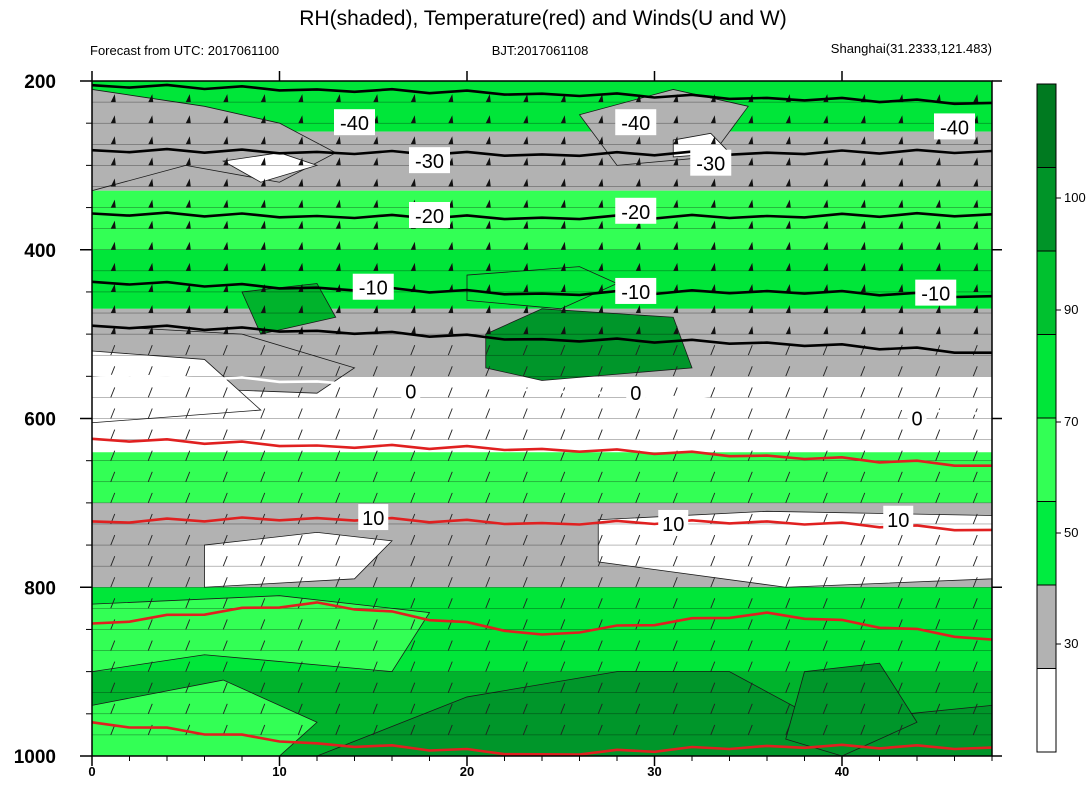 This screenshot has height=806, width=1087. Describe the element at coordinates (542, 524) in the screenshot. I see `temperature-line` at that location.